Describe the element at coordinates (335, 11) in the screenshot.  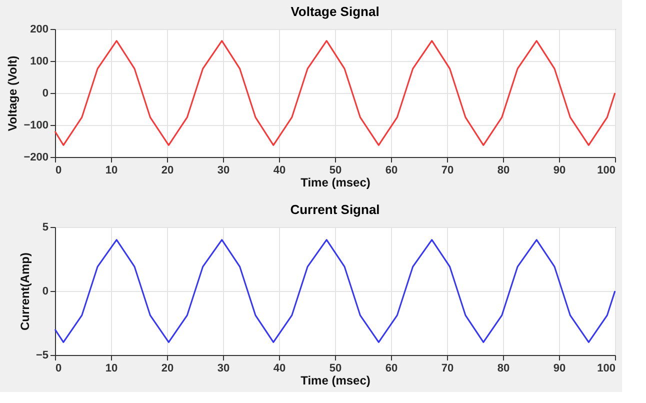
I see `chart-title: Voltage Signal` at that location.